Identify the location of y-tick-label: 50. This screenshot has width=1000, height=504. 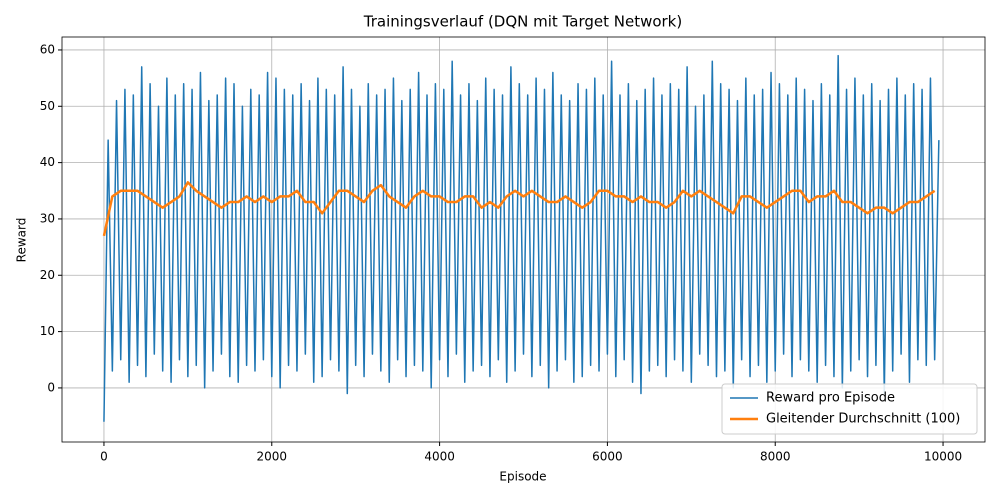
(47, 106).